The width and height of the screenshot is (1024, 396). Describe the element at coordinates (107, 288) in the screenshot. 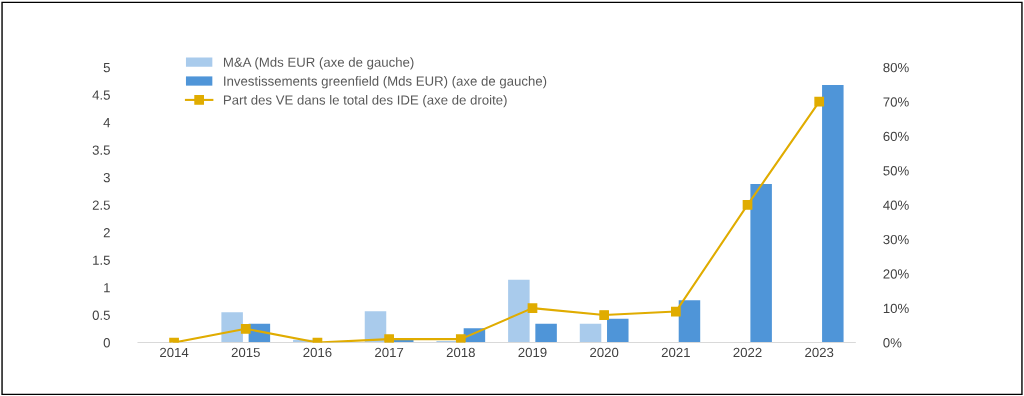

I see `y-tick-label: 1` at that location.